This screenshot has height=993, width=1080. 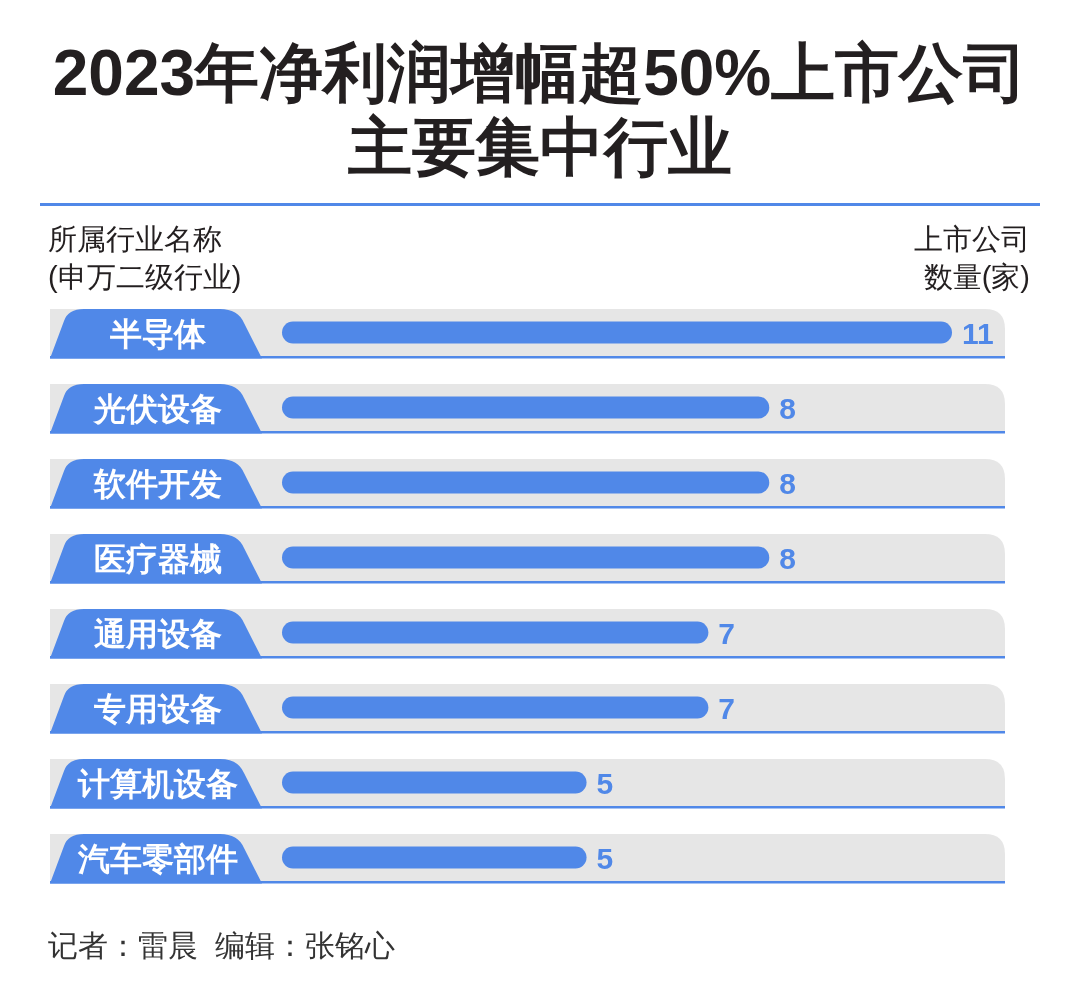 What do you see at coordinates (158, 558) in the screenshot?
I see `category-label: 医疗器械` at bounding box center [158, 558].